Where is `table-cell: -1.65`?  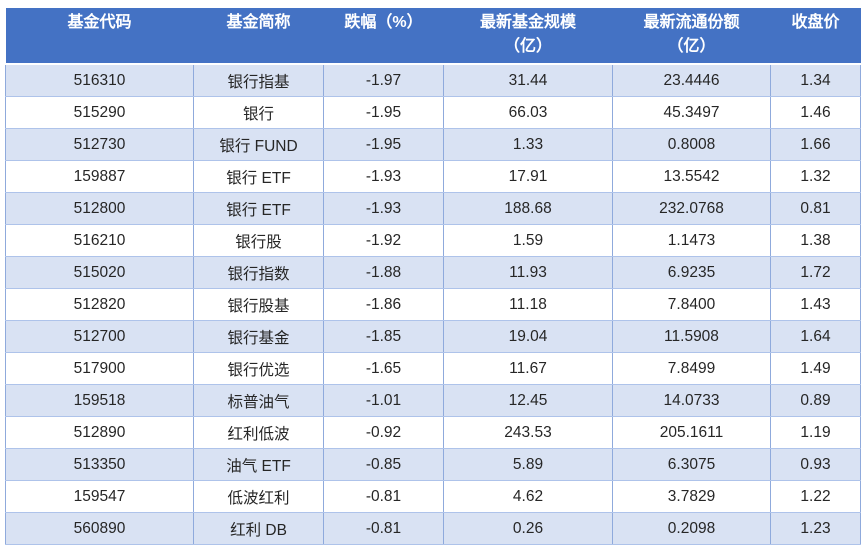 table-cell: -1.65 is located at coordinates (383, 368).